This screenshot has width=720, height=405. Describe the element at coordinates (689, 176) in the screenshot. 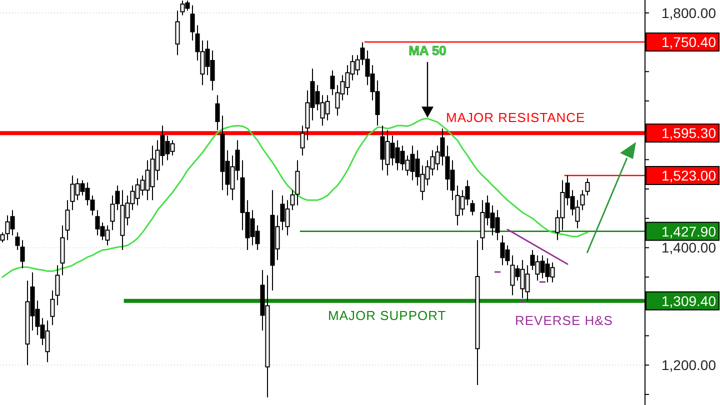

I see `ref-line-label: 1,523.00` at that location.